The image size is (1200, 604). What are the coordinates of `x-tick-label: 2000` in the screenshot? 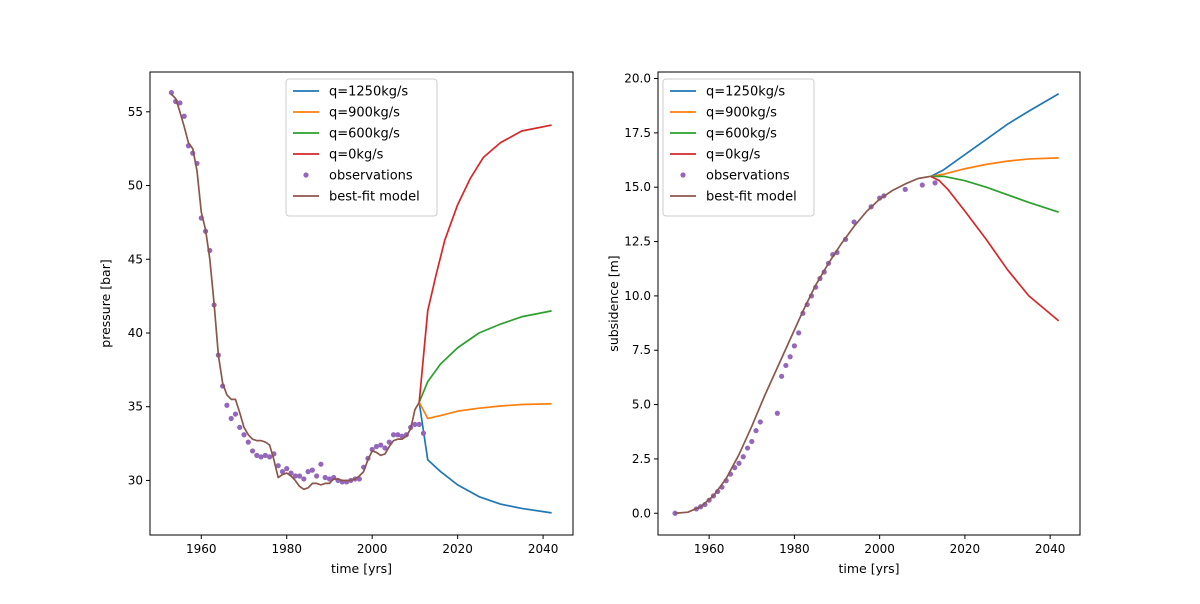 It's located at (879, 549).